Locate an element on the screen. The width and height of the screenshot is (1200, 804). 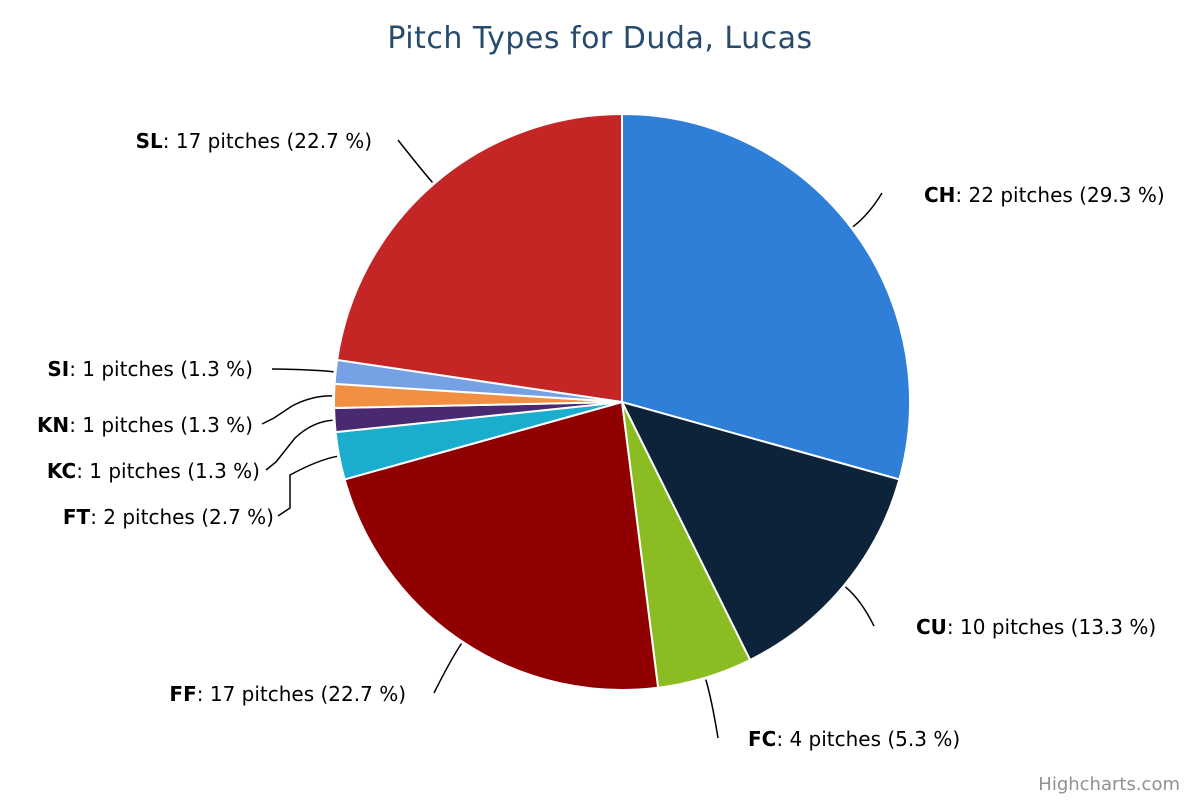
data-label-ft: FT: 2 pitches (2.7 %) is located at coordinates (168, 517).